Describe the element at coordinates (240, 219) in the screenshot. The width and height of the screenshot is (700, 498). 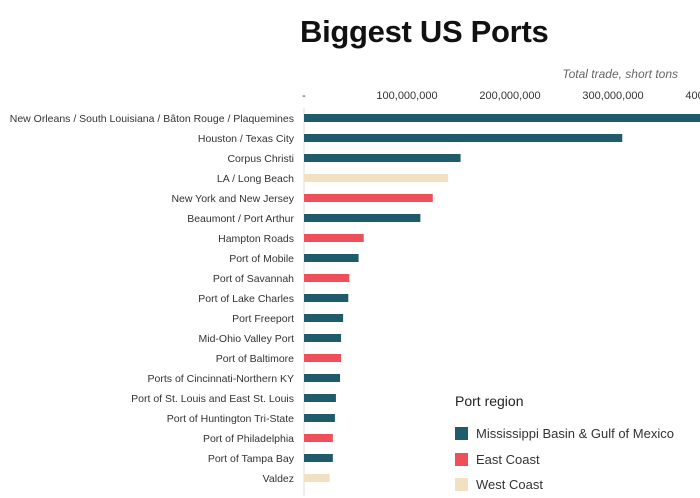
I see `category-label: Beaumont / Port Arthur` at that location.